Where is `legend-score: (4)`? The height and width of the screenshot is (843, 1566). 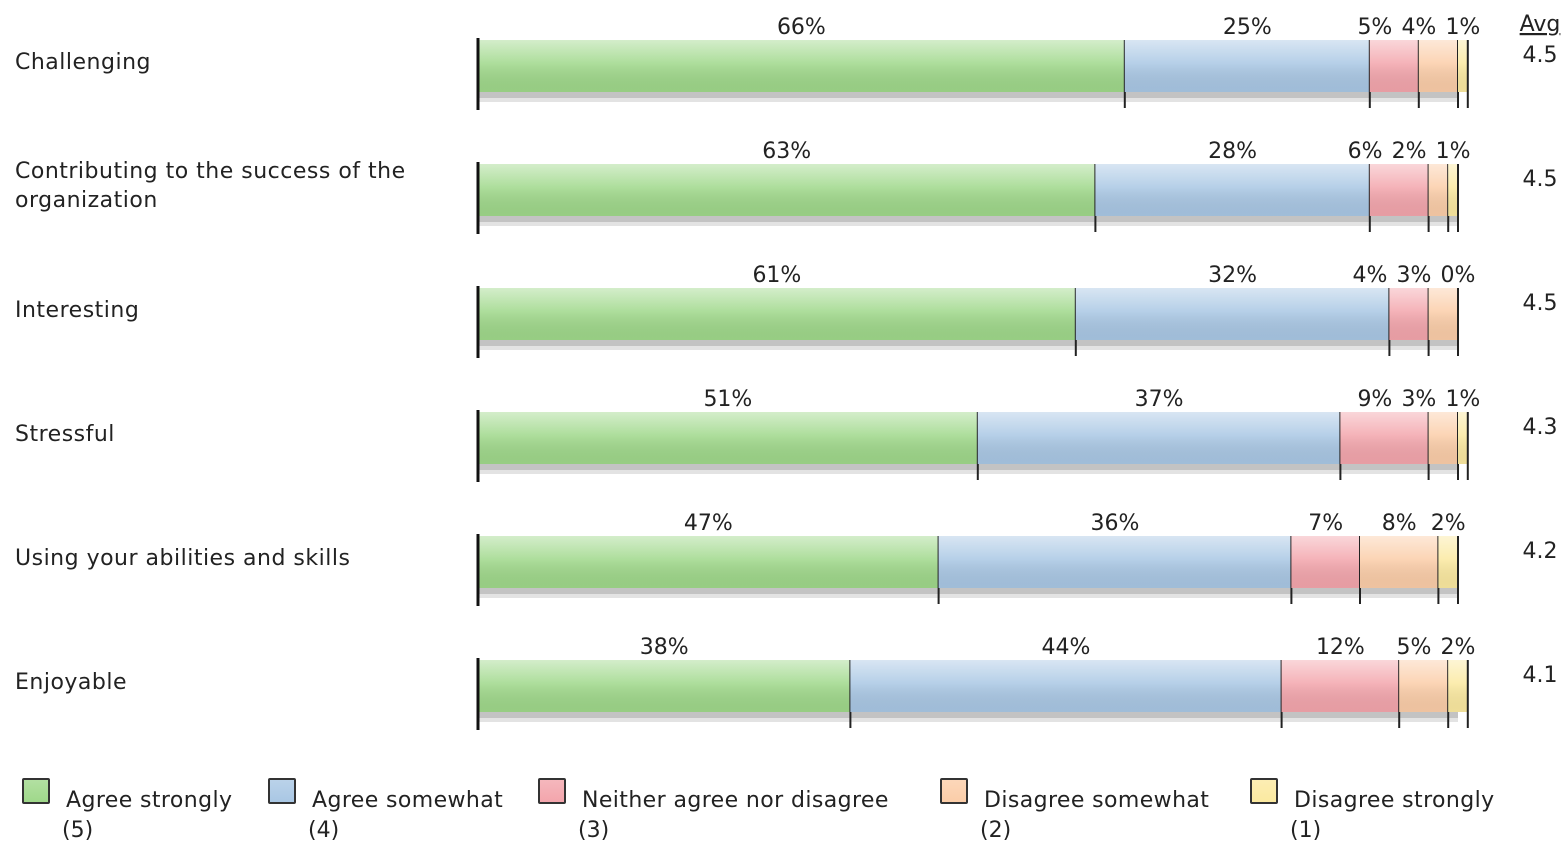 legend-score: (4) is located at coordinates (324, 830).